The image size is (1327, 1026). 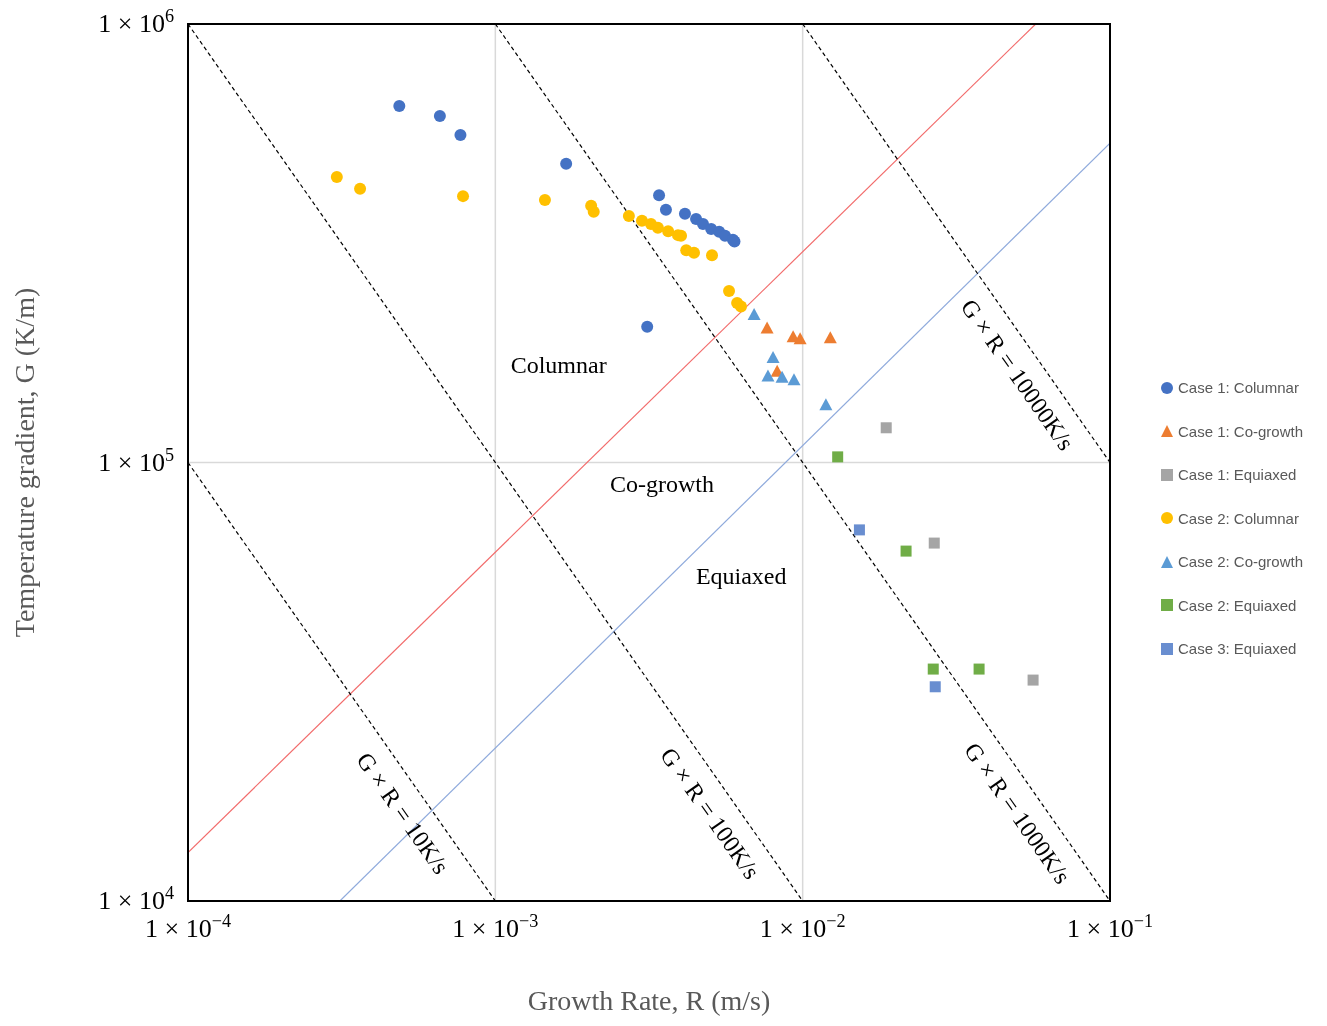 I want to click on legend-label: Case 1: Equiaxed, so click(x=1237, y=475).